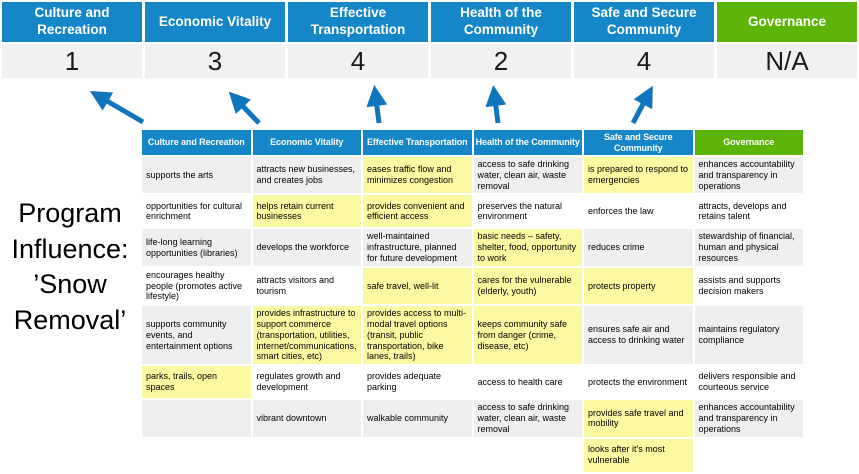  What do you see at coordinates (644, 61) in the screenshot?
I see `score-safety: 4` at bounding box center [644, 61].